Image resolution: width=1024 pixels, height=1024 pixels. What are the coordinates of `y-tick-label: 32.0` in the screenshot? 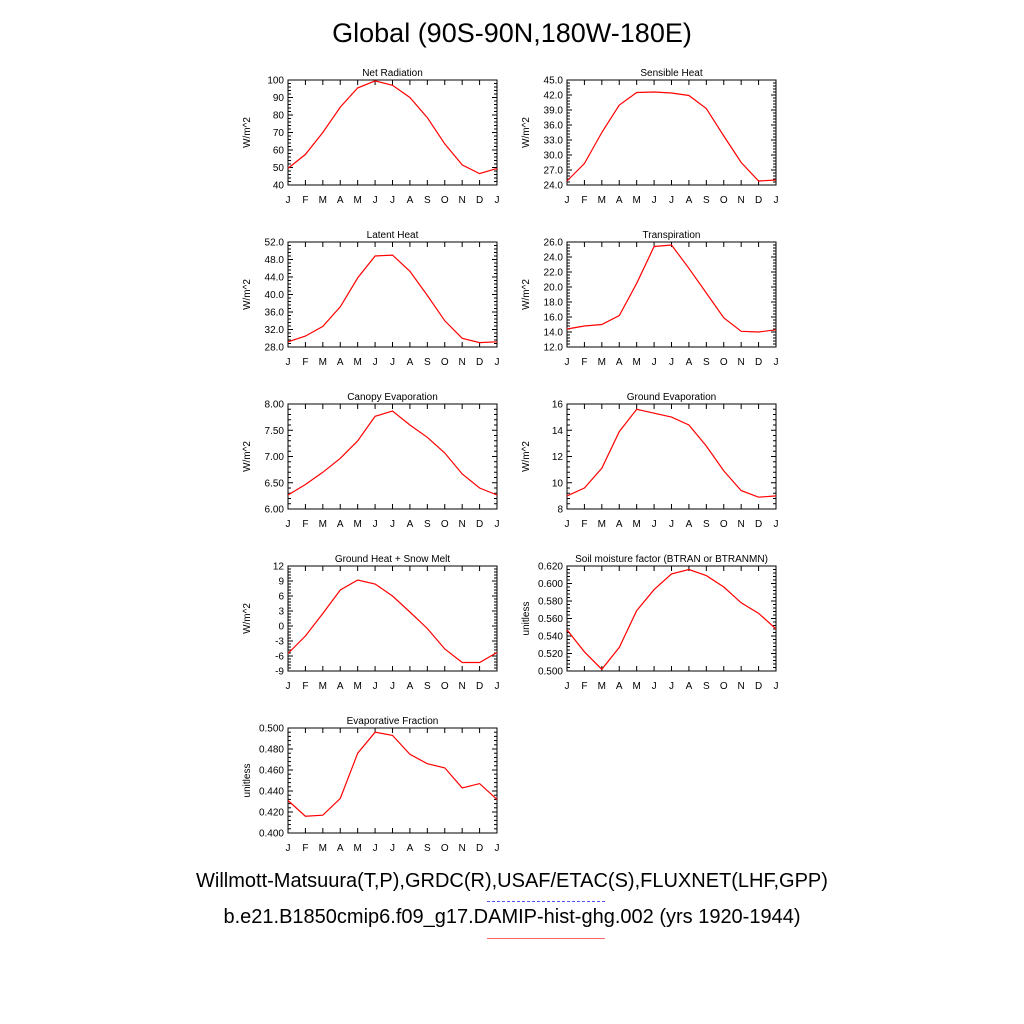 It's located at (275, 330).